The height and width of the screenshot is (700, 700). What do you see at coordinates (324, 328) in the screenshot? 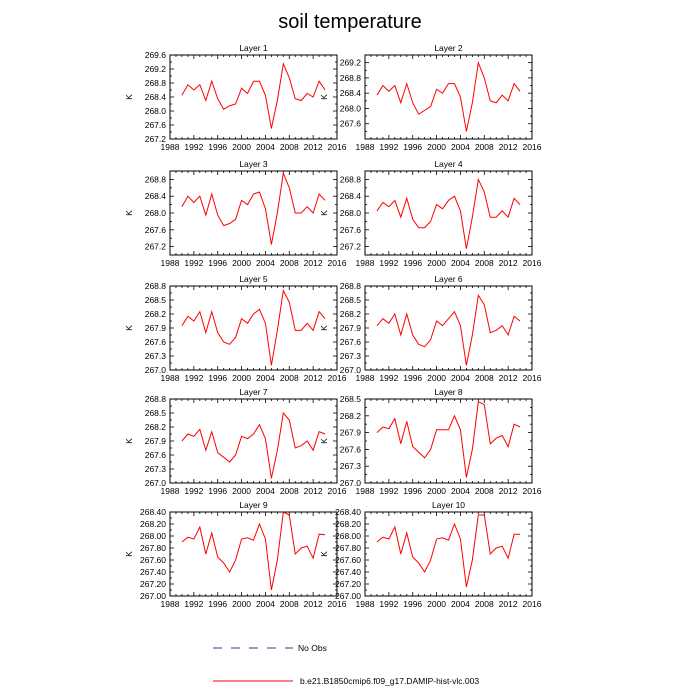
I see `y-axis-label-layer-6: K` at bounding box center [324, 328].